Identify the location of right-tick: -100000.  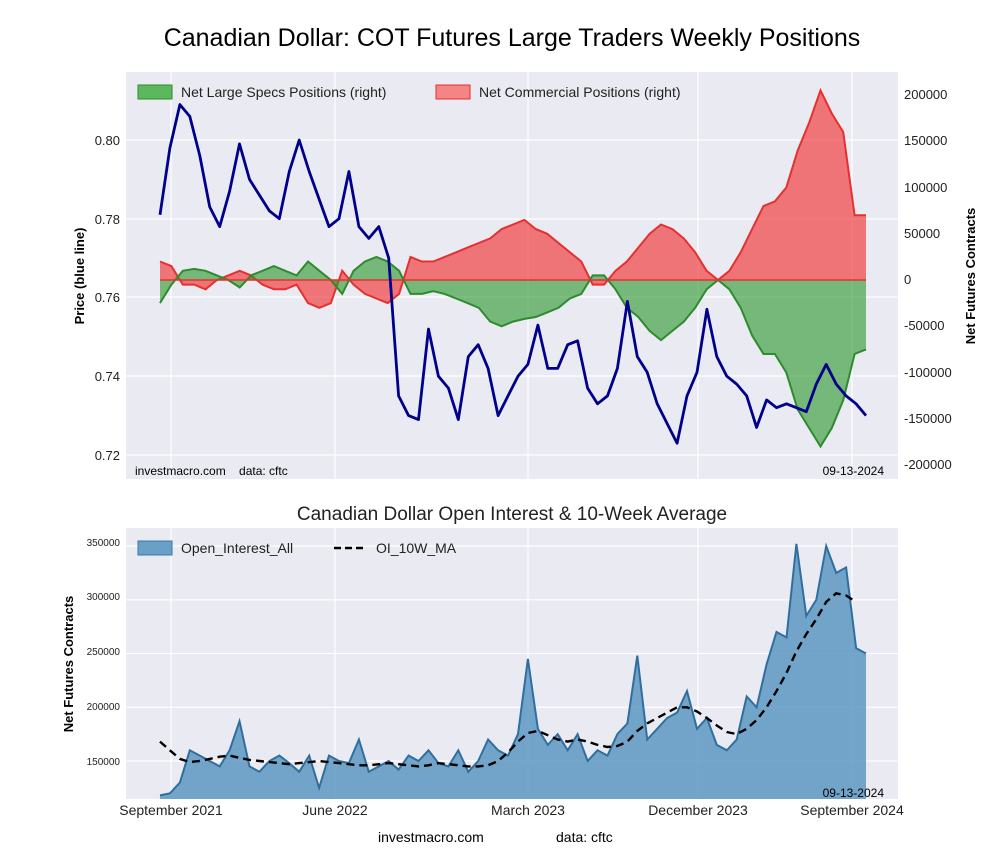
(928, 372).